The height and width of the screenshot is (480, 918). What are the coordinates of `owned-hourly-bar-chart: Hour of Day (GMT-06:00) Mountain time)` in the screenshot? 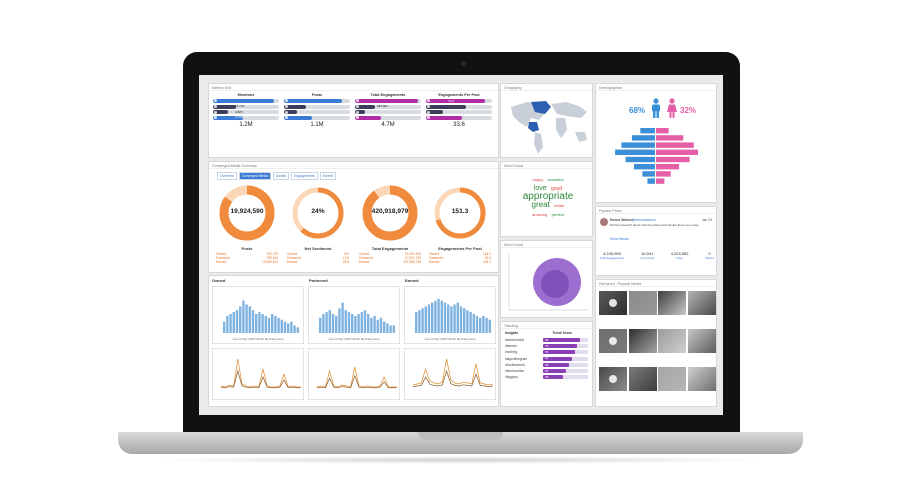 It's located at (258, 315).